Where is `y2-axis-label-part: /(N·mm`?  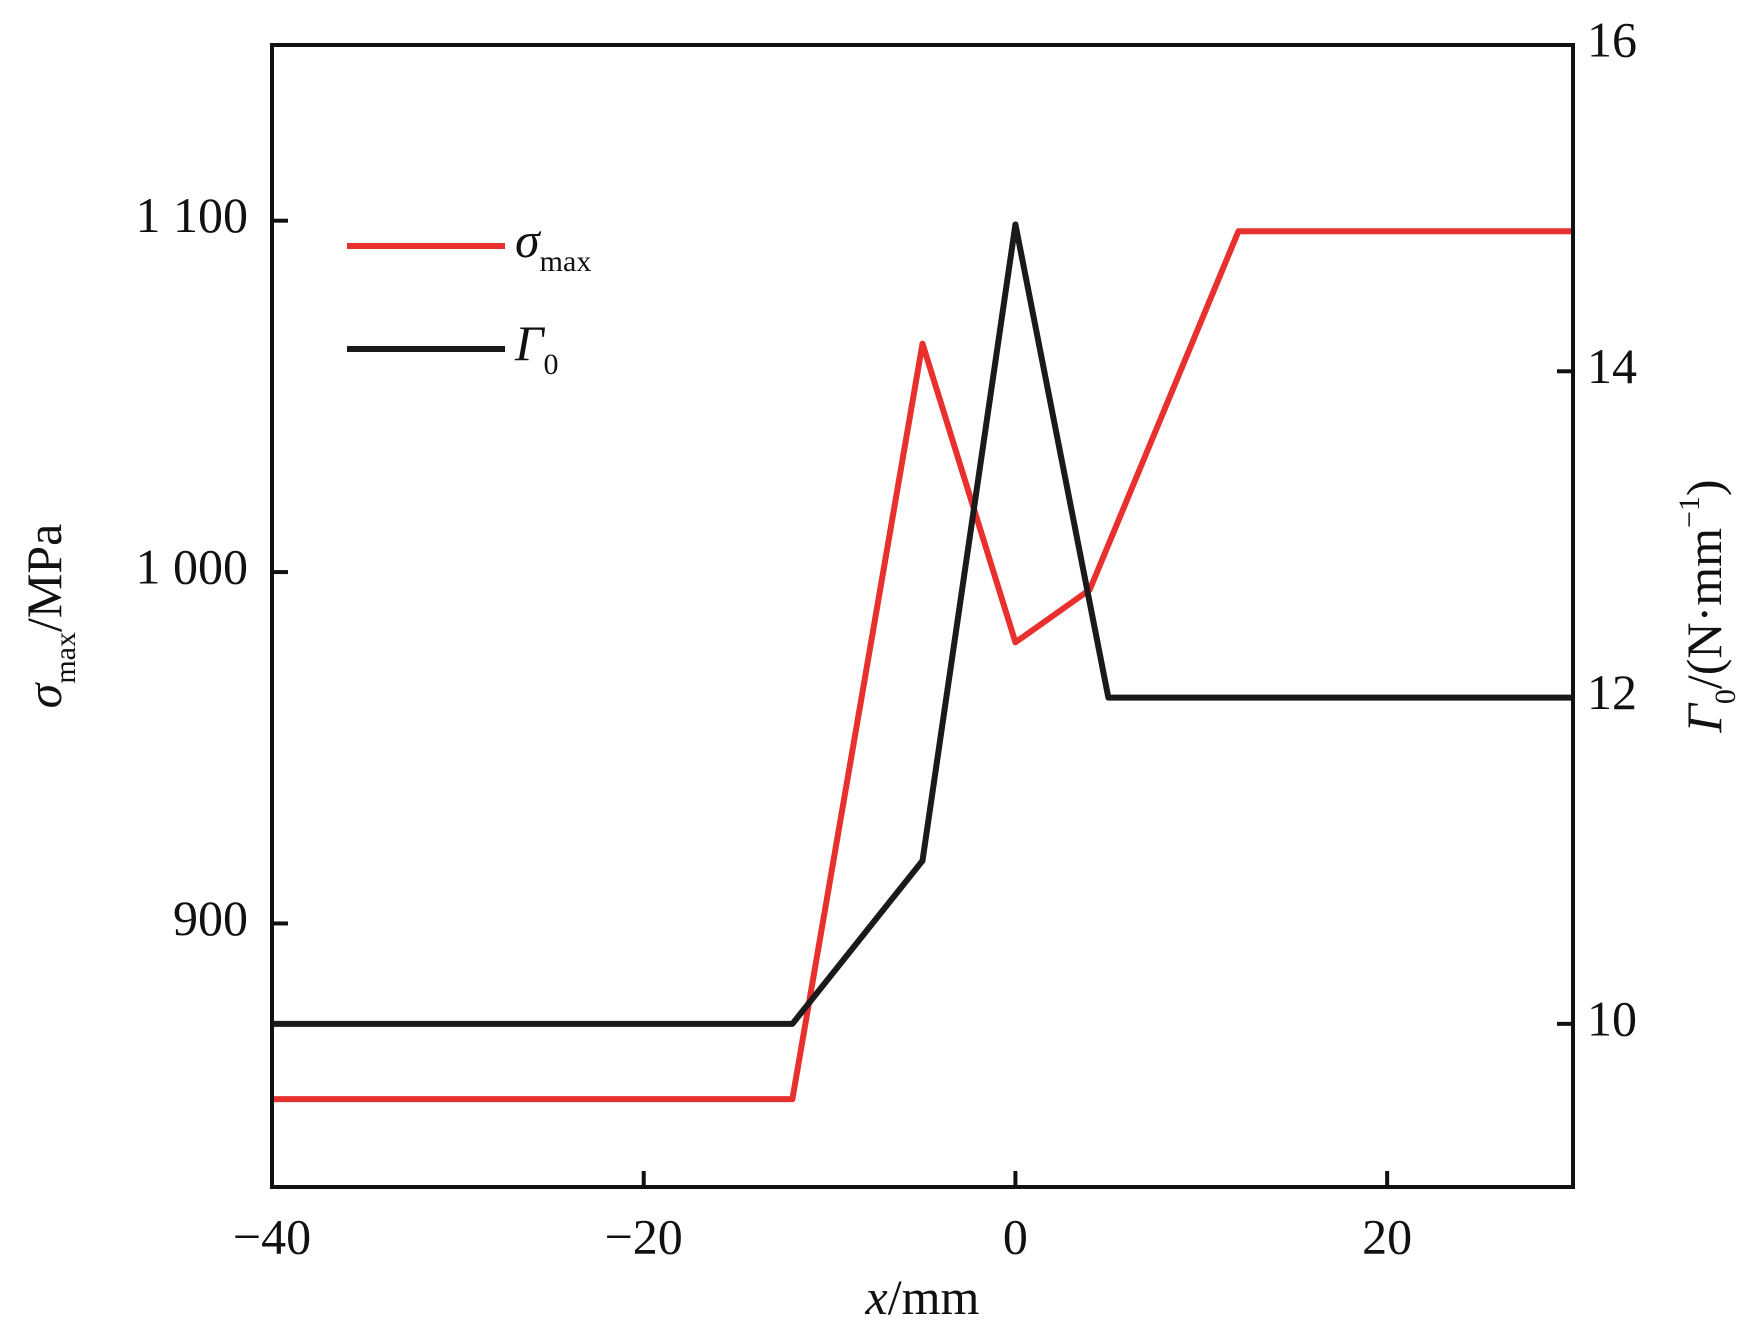 y2-axis-label-part: /(N·mm is located at coordinates (1704, 608).